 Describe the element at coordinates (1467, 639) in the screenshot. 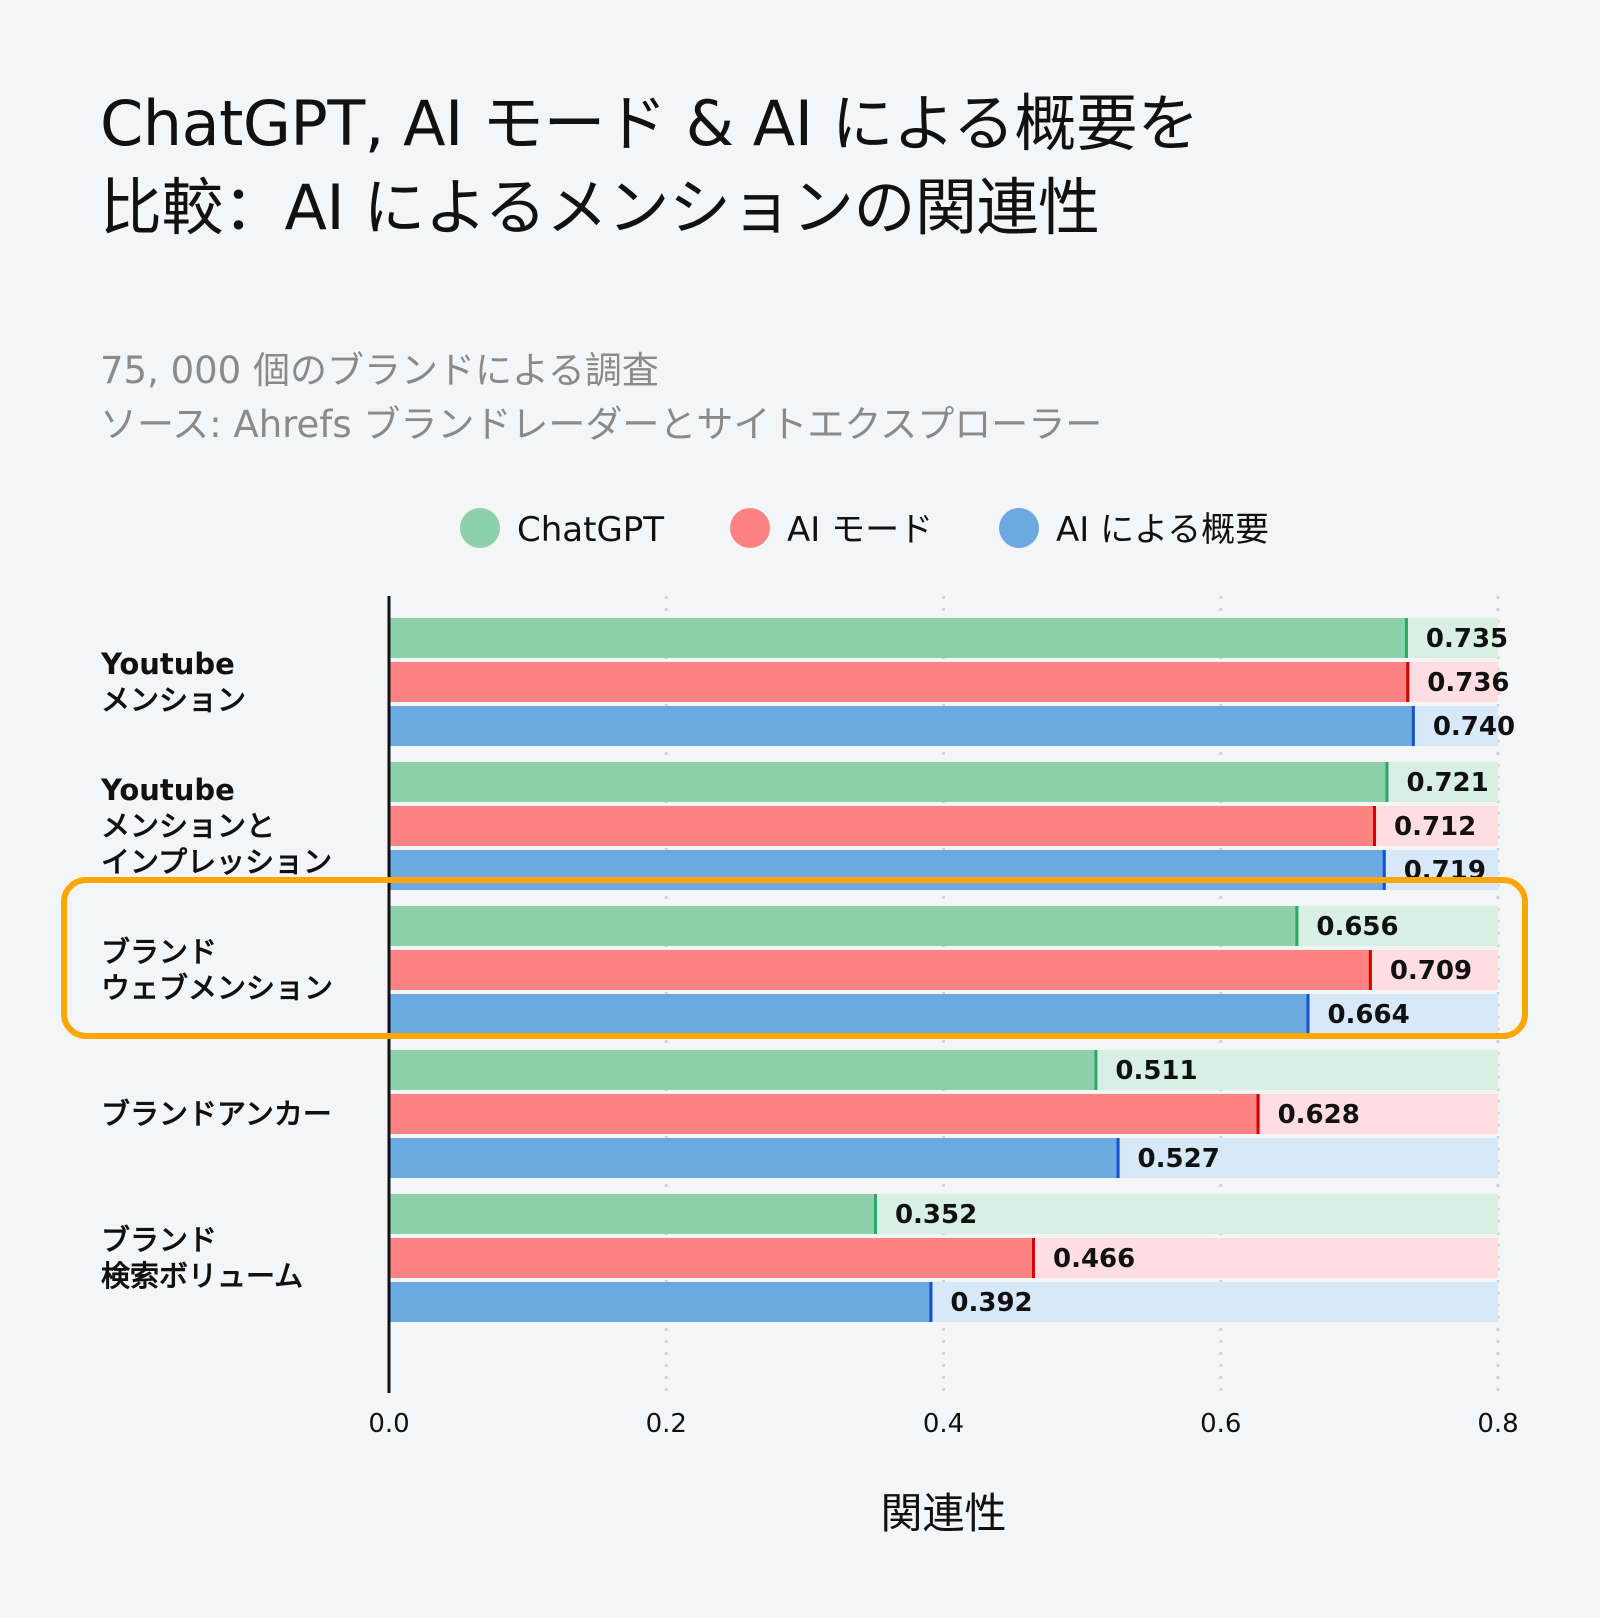

I see `data-label: 0.735` at that location.